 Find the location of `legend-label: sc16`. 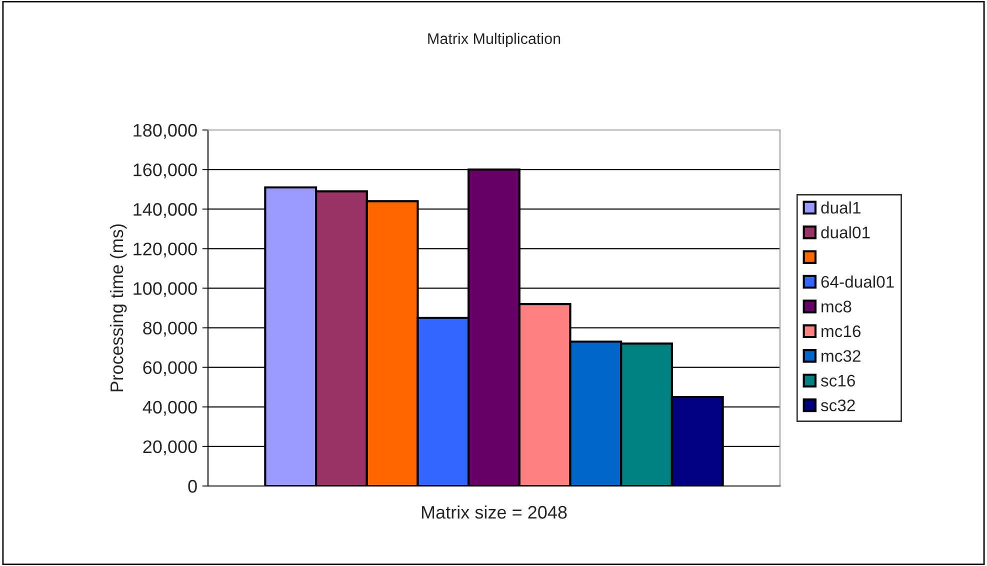

legend-label: sc16 is located at coordinates (837, 380).